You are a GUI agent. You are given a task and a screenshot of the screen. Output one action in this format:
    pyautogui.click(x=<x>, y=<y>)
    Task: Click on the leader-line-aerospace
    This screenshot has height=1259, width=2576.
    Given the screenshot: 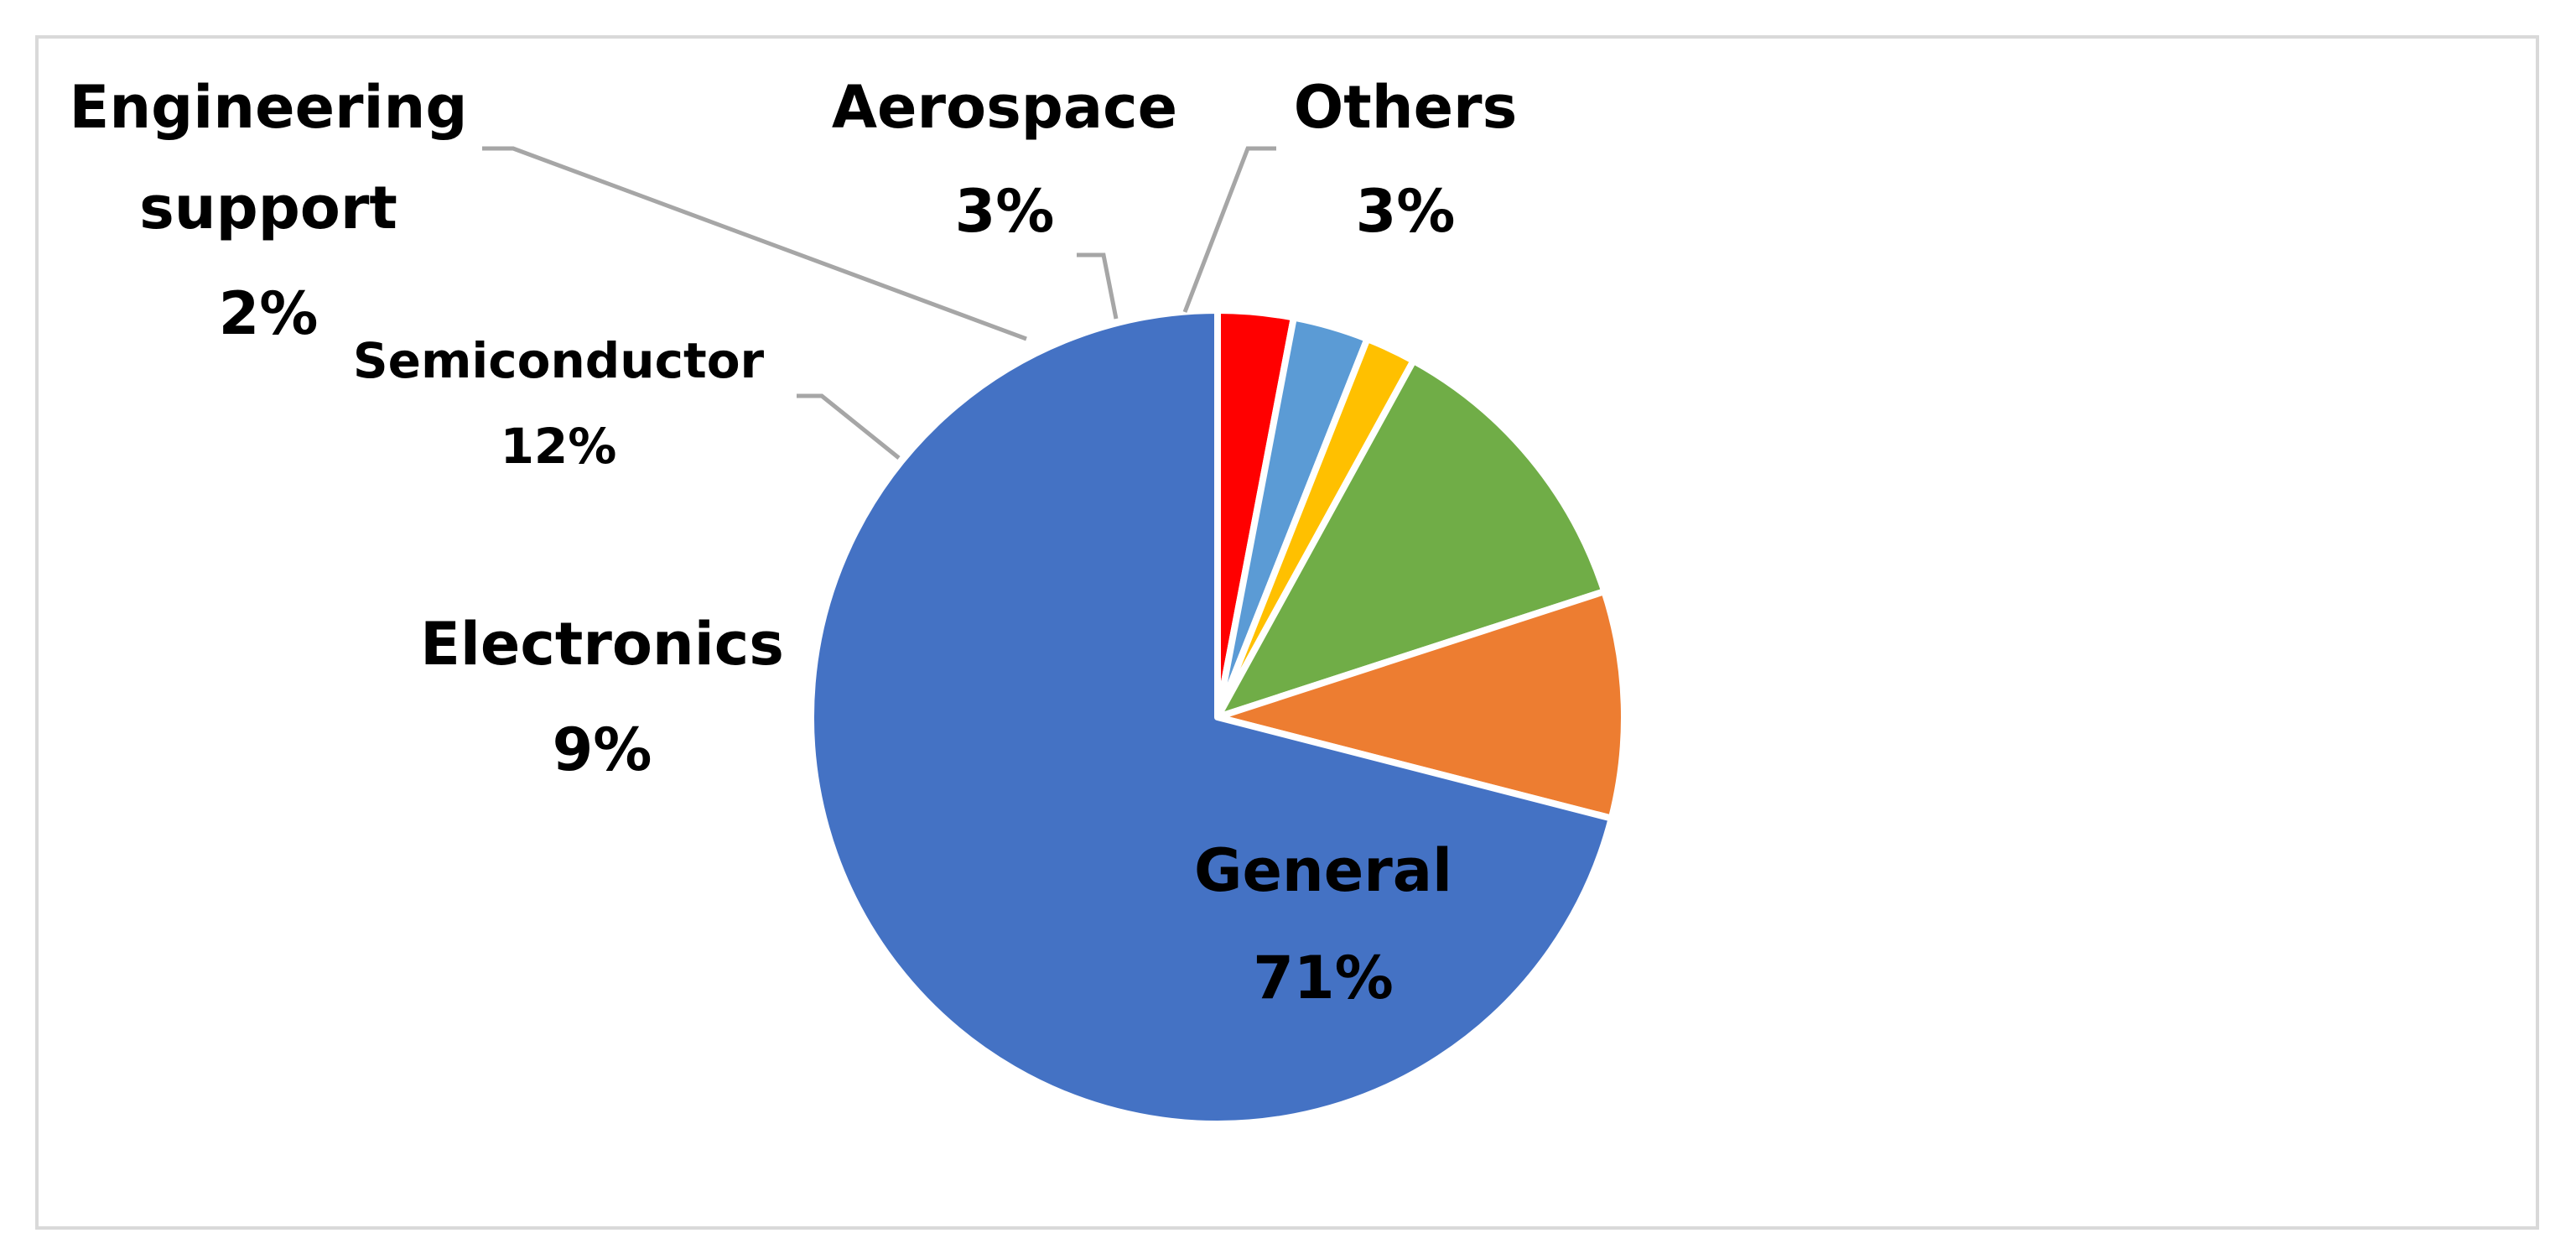 What is the action you would take?
    pyautogui.click(x=1098, y=286)
    